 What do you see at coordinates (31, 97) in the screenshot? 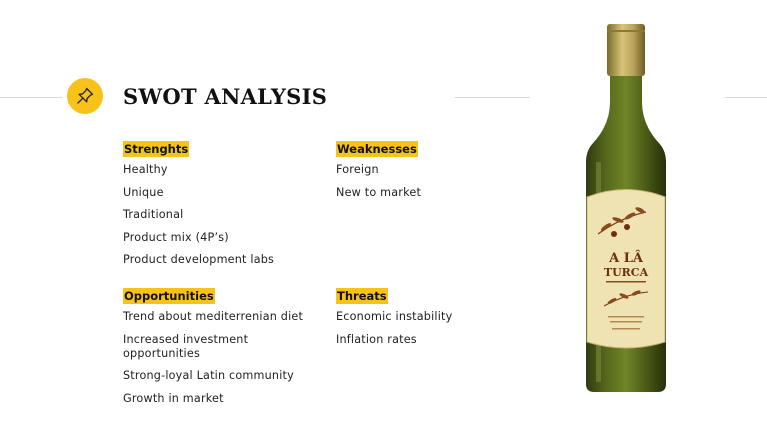
I see `divider-left` at bounding box center [31, 97].